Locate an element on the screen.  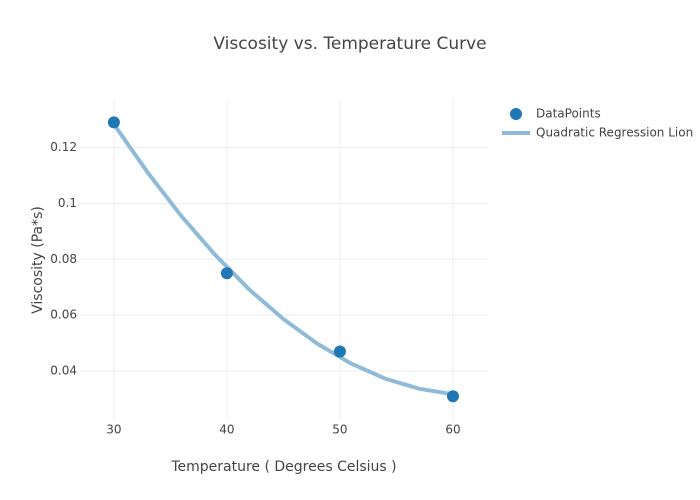
x-tick-label: 60 is located at coordinates (452, 430).